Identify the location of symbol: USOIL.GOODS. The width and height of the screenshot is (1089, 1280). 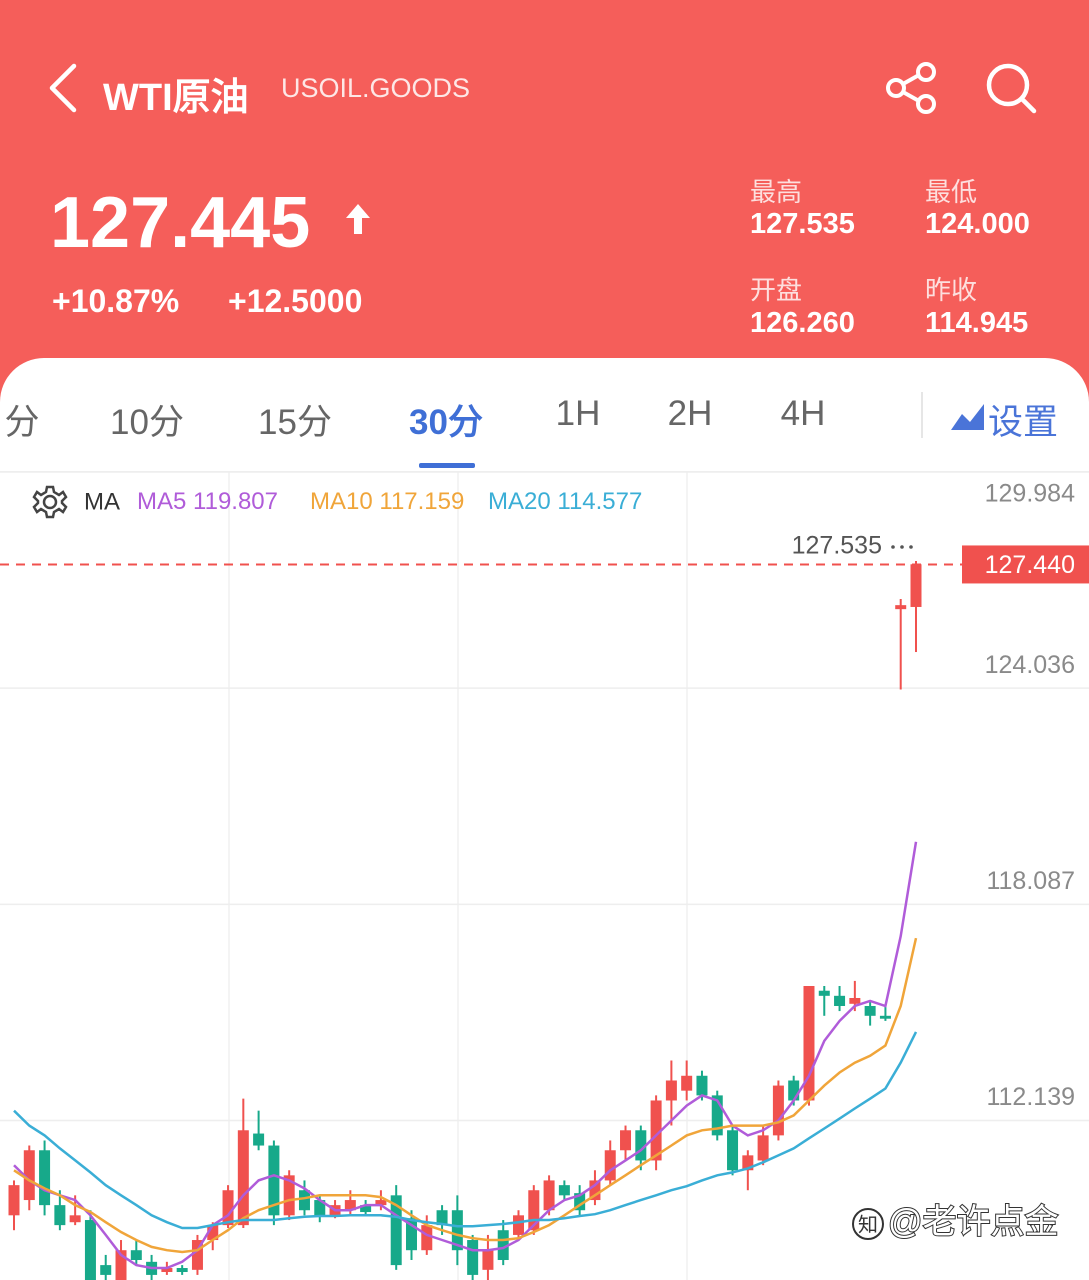
(376, 88).